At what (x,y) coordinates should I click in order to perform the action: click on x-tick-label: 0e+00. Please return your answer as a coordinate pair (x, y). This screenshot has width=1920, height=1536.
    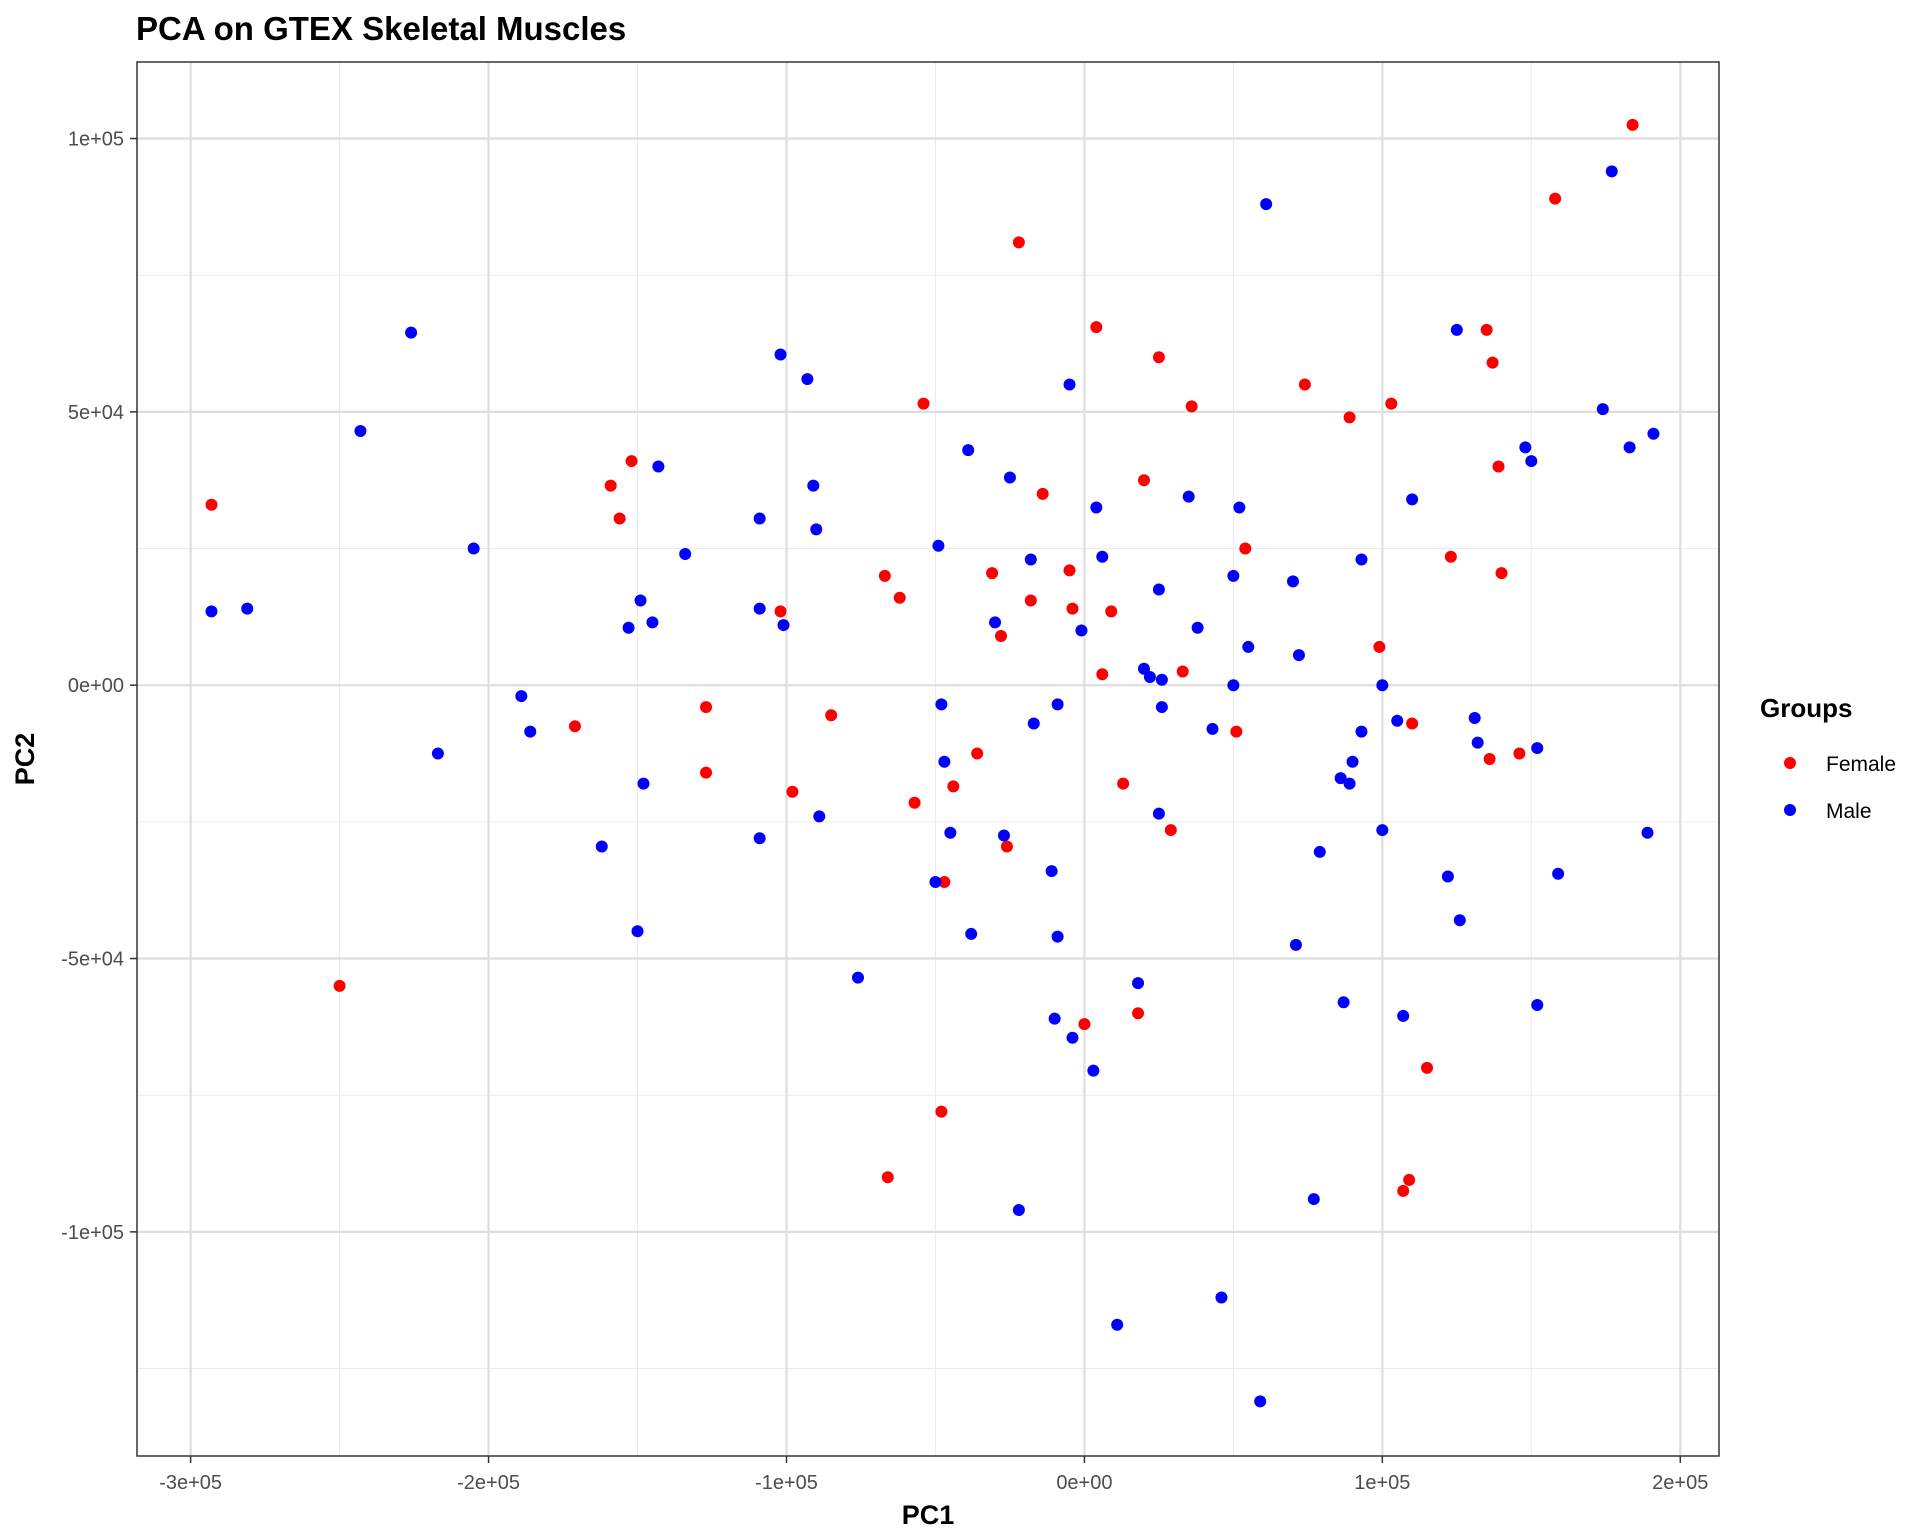
    Looking at the image, I should click on (1084, 1483).